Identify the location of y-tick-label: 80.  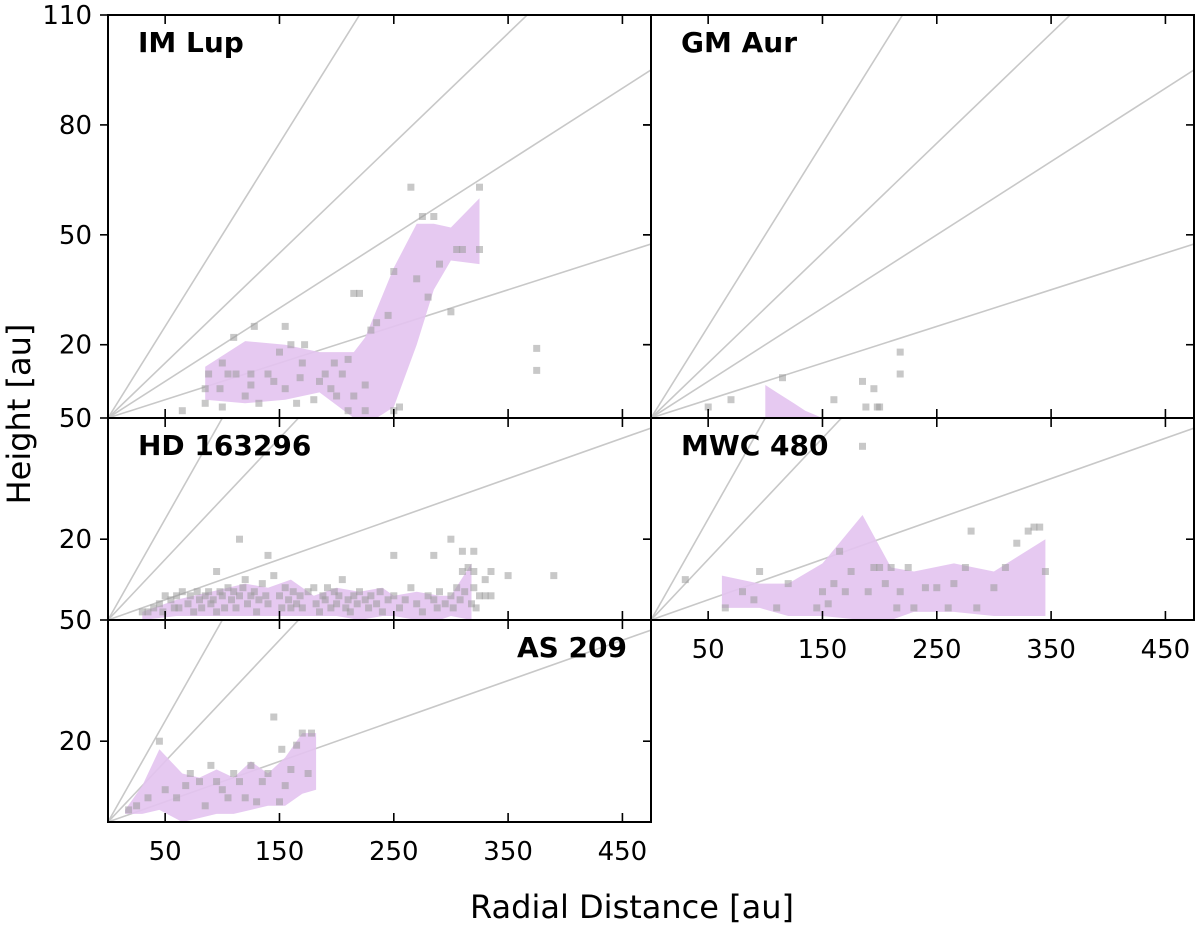
(75, 126).